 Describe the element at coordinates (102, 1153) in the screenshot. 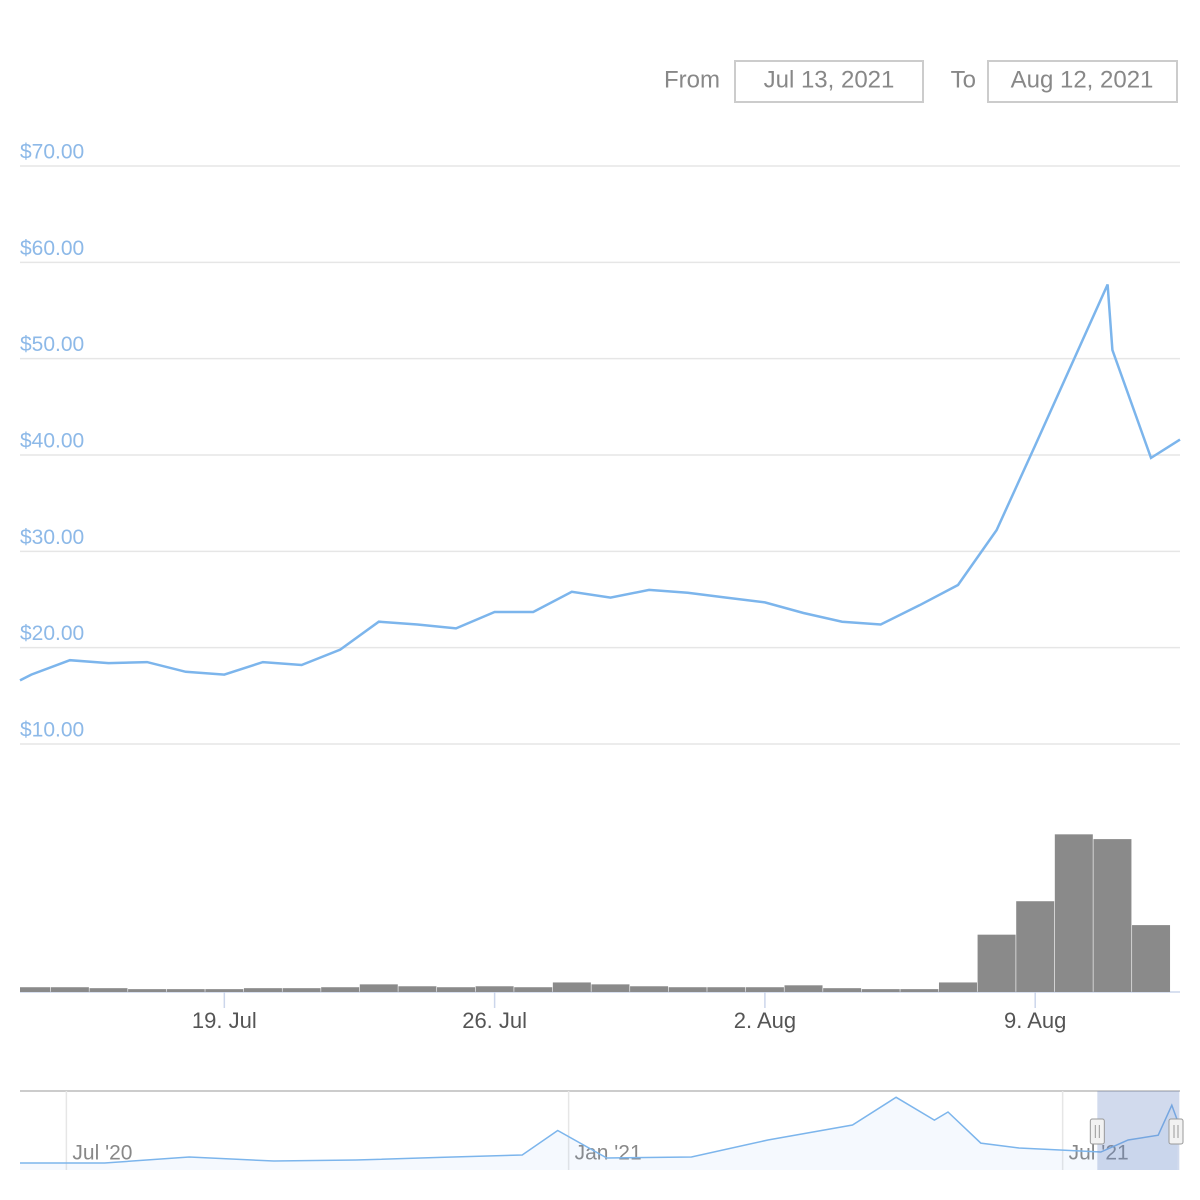

I see `navigator-tick-label: Jul '20` at that location.